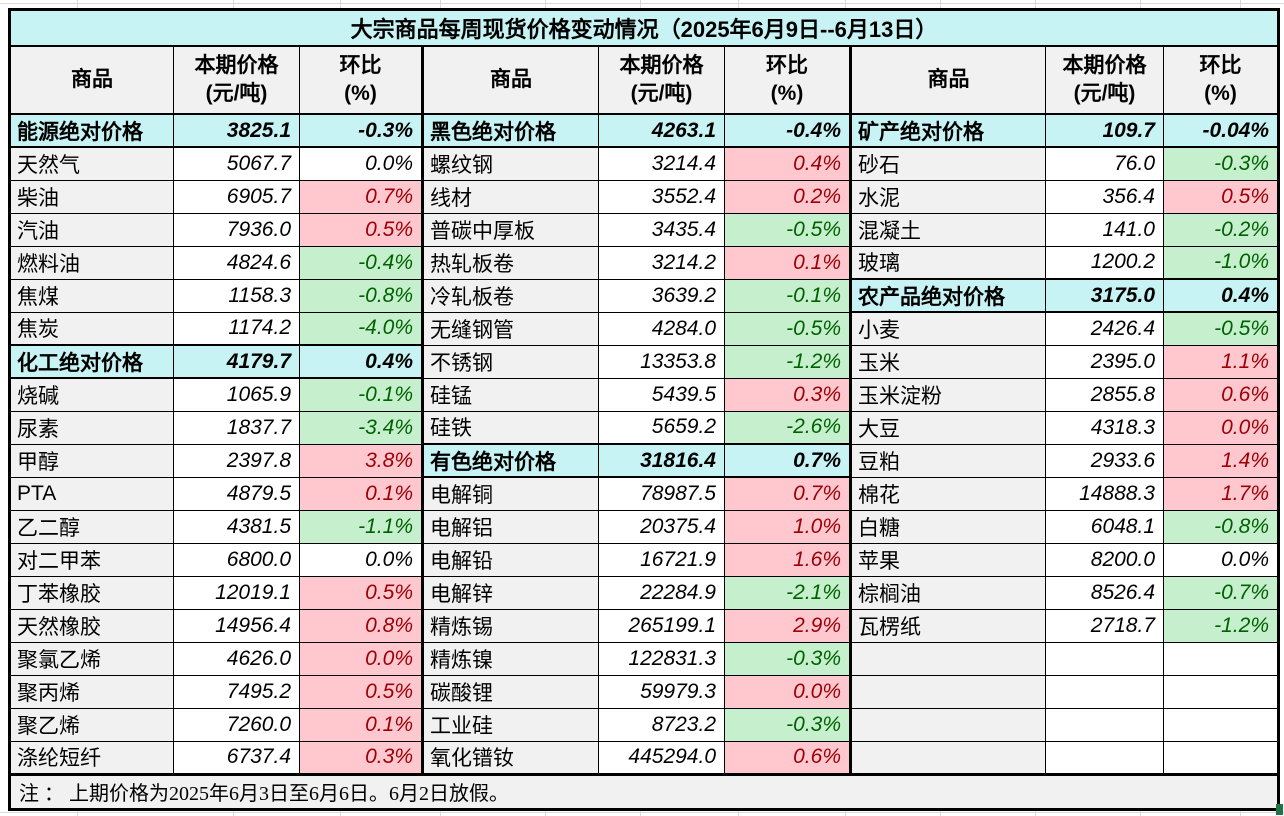  What do you see at coordinates (236, 460) in the screenshot?
I see `price-cell: 2397.8` at bounding box center [236, 460].